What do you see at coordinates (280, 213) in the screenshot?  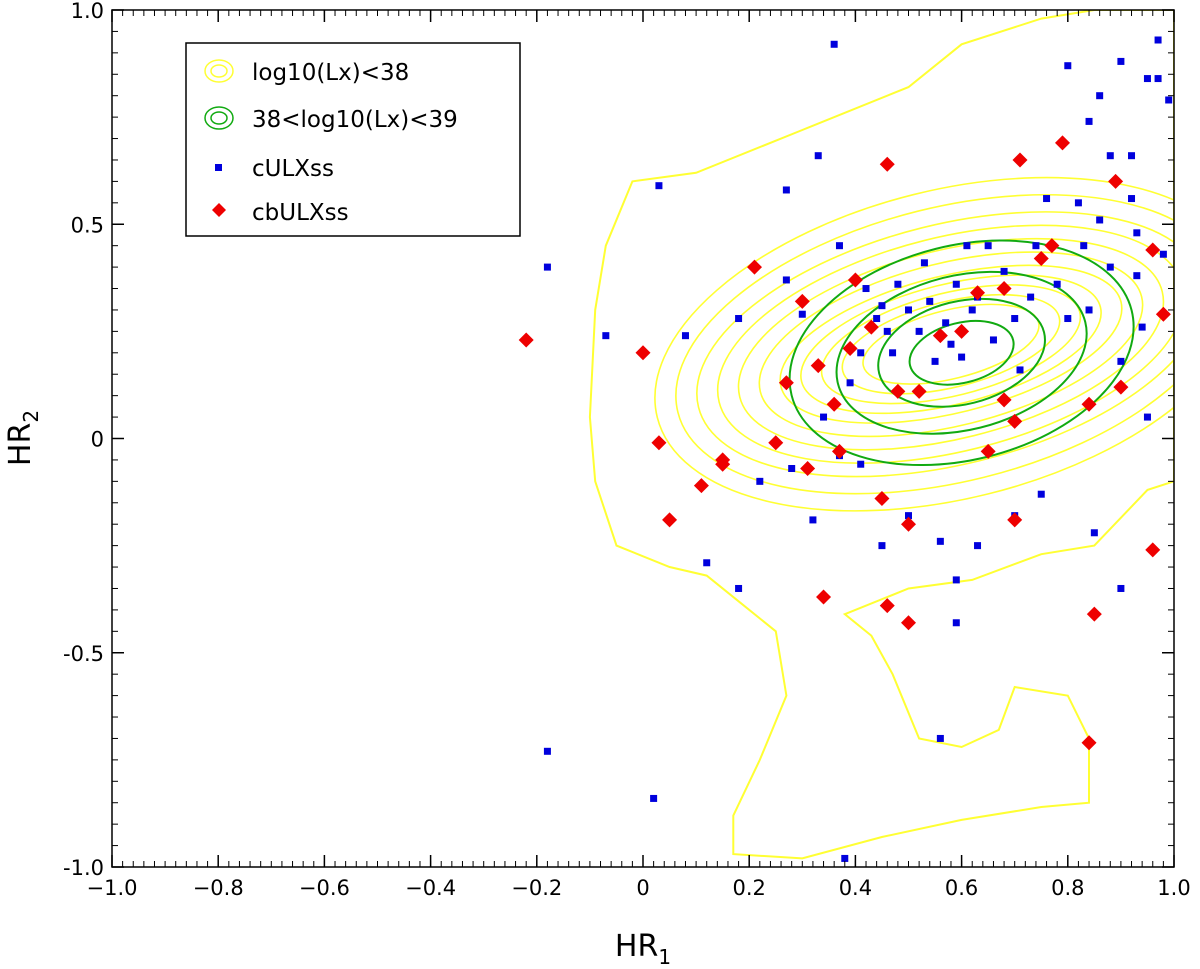 I see `legend-entry-cbulxss: cbULXss` at bounding box center [280, 213].